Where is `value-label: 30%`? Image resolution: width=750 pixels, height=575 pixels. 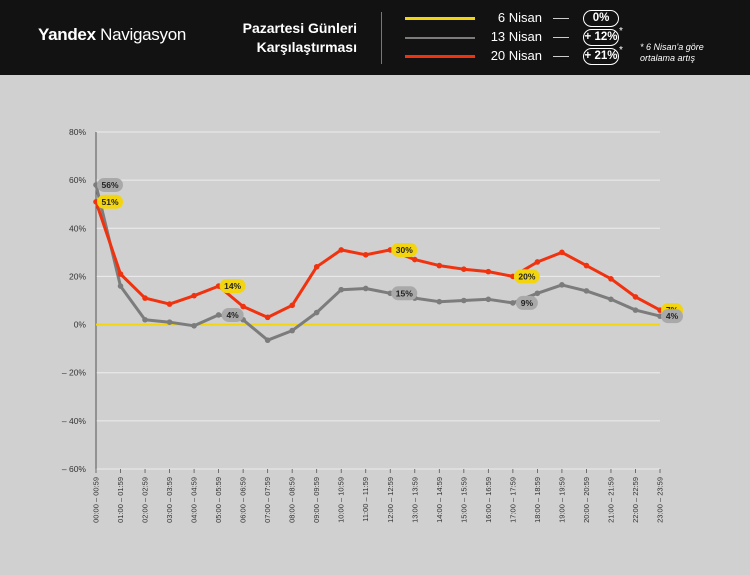 value-label: 30% is located at coordinates (404, 250).